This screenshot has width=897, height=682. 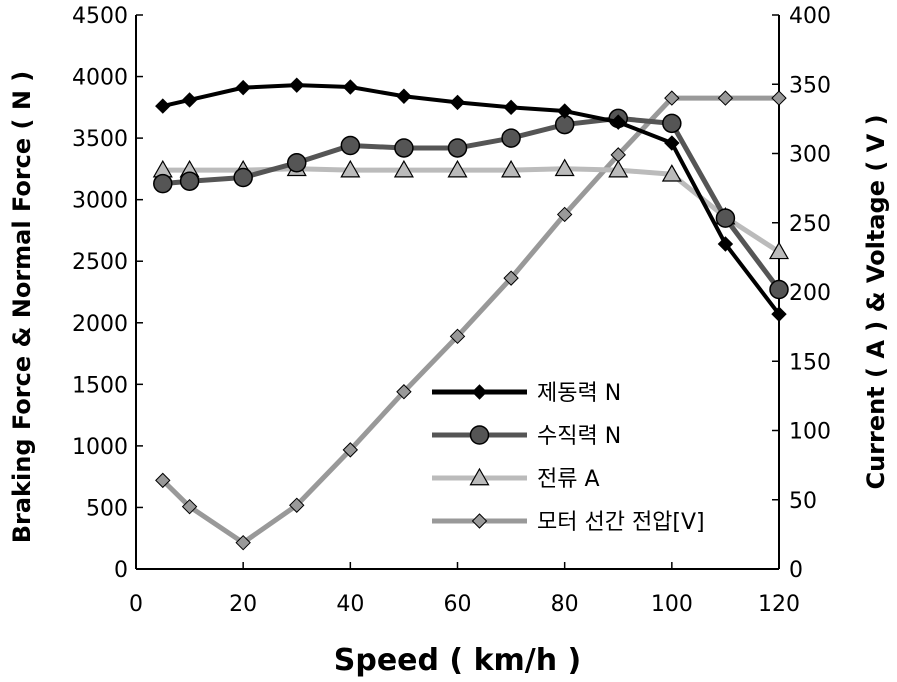 What do you see at coordinates (810, 432) in the screenshot?
I see `y-tick-label-right: 100` at bounding box center [810, 432].